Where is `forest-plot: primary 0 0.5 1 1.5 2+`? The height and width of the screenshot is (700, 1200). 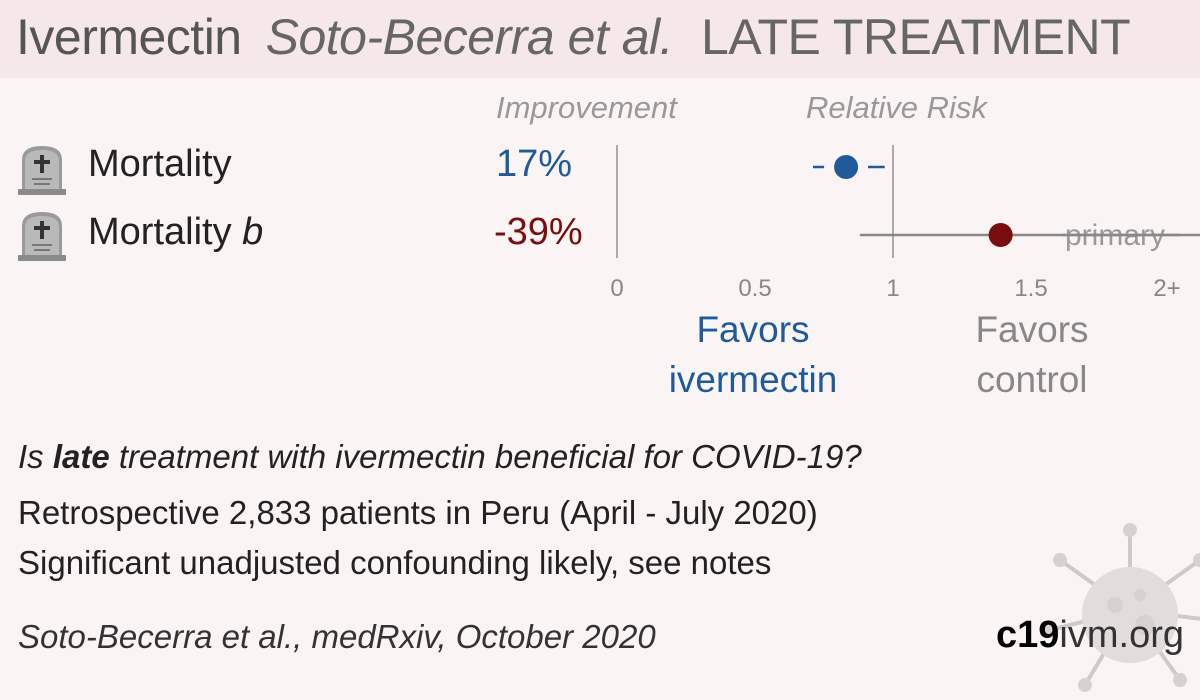 forest-plot: primary 0 0.5 1 1.5 2+ is located at coordinates (905, 223).